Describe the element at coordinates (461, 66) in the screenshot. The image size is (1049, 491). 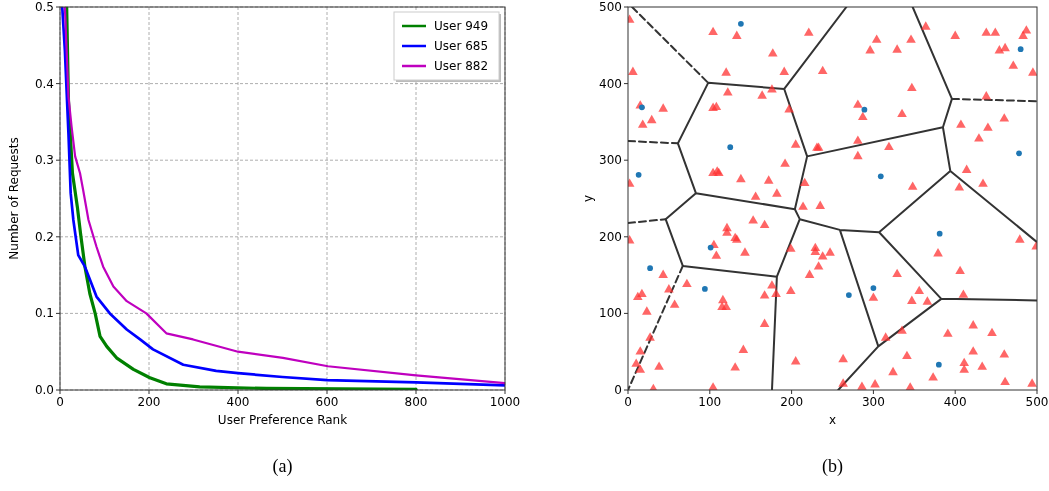
I see `legend-label: User 882` at that location.